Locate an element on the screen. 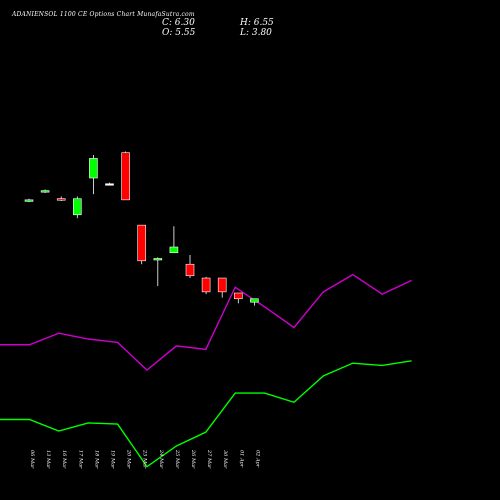  x-tick-label: 25 Mar is located at coordinates (177, 459).